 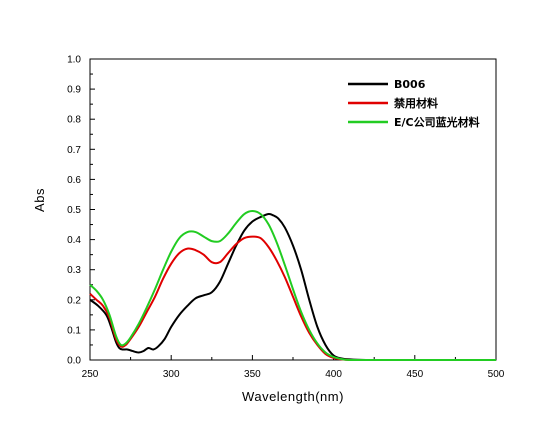 I want to click on legend-label-b006: B006, so click(x=410, y=84).